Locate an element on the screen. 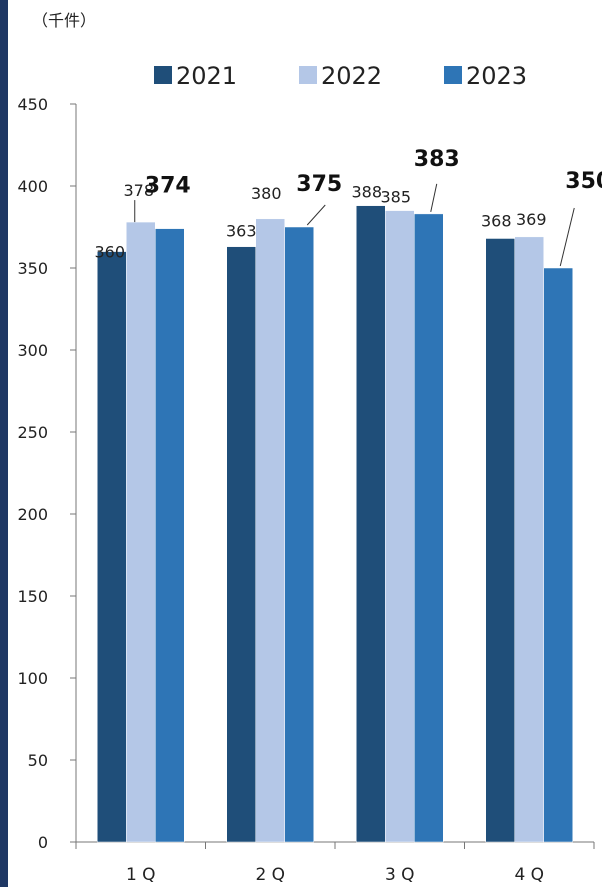 The image size is (602, 891). bar-2022-3Q is located at coordinates (400, 526).